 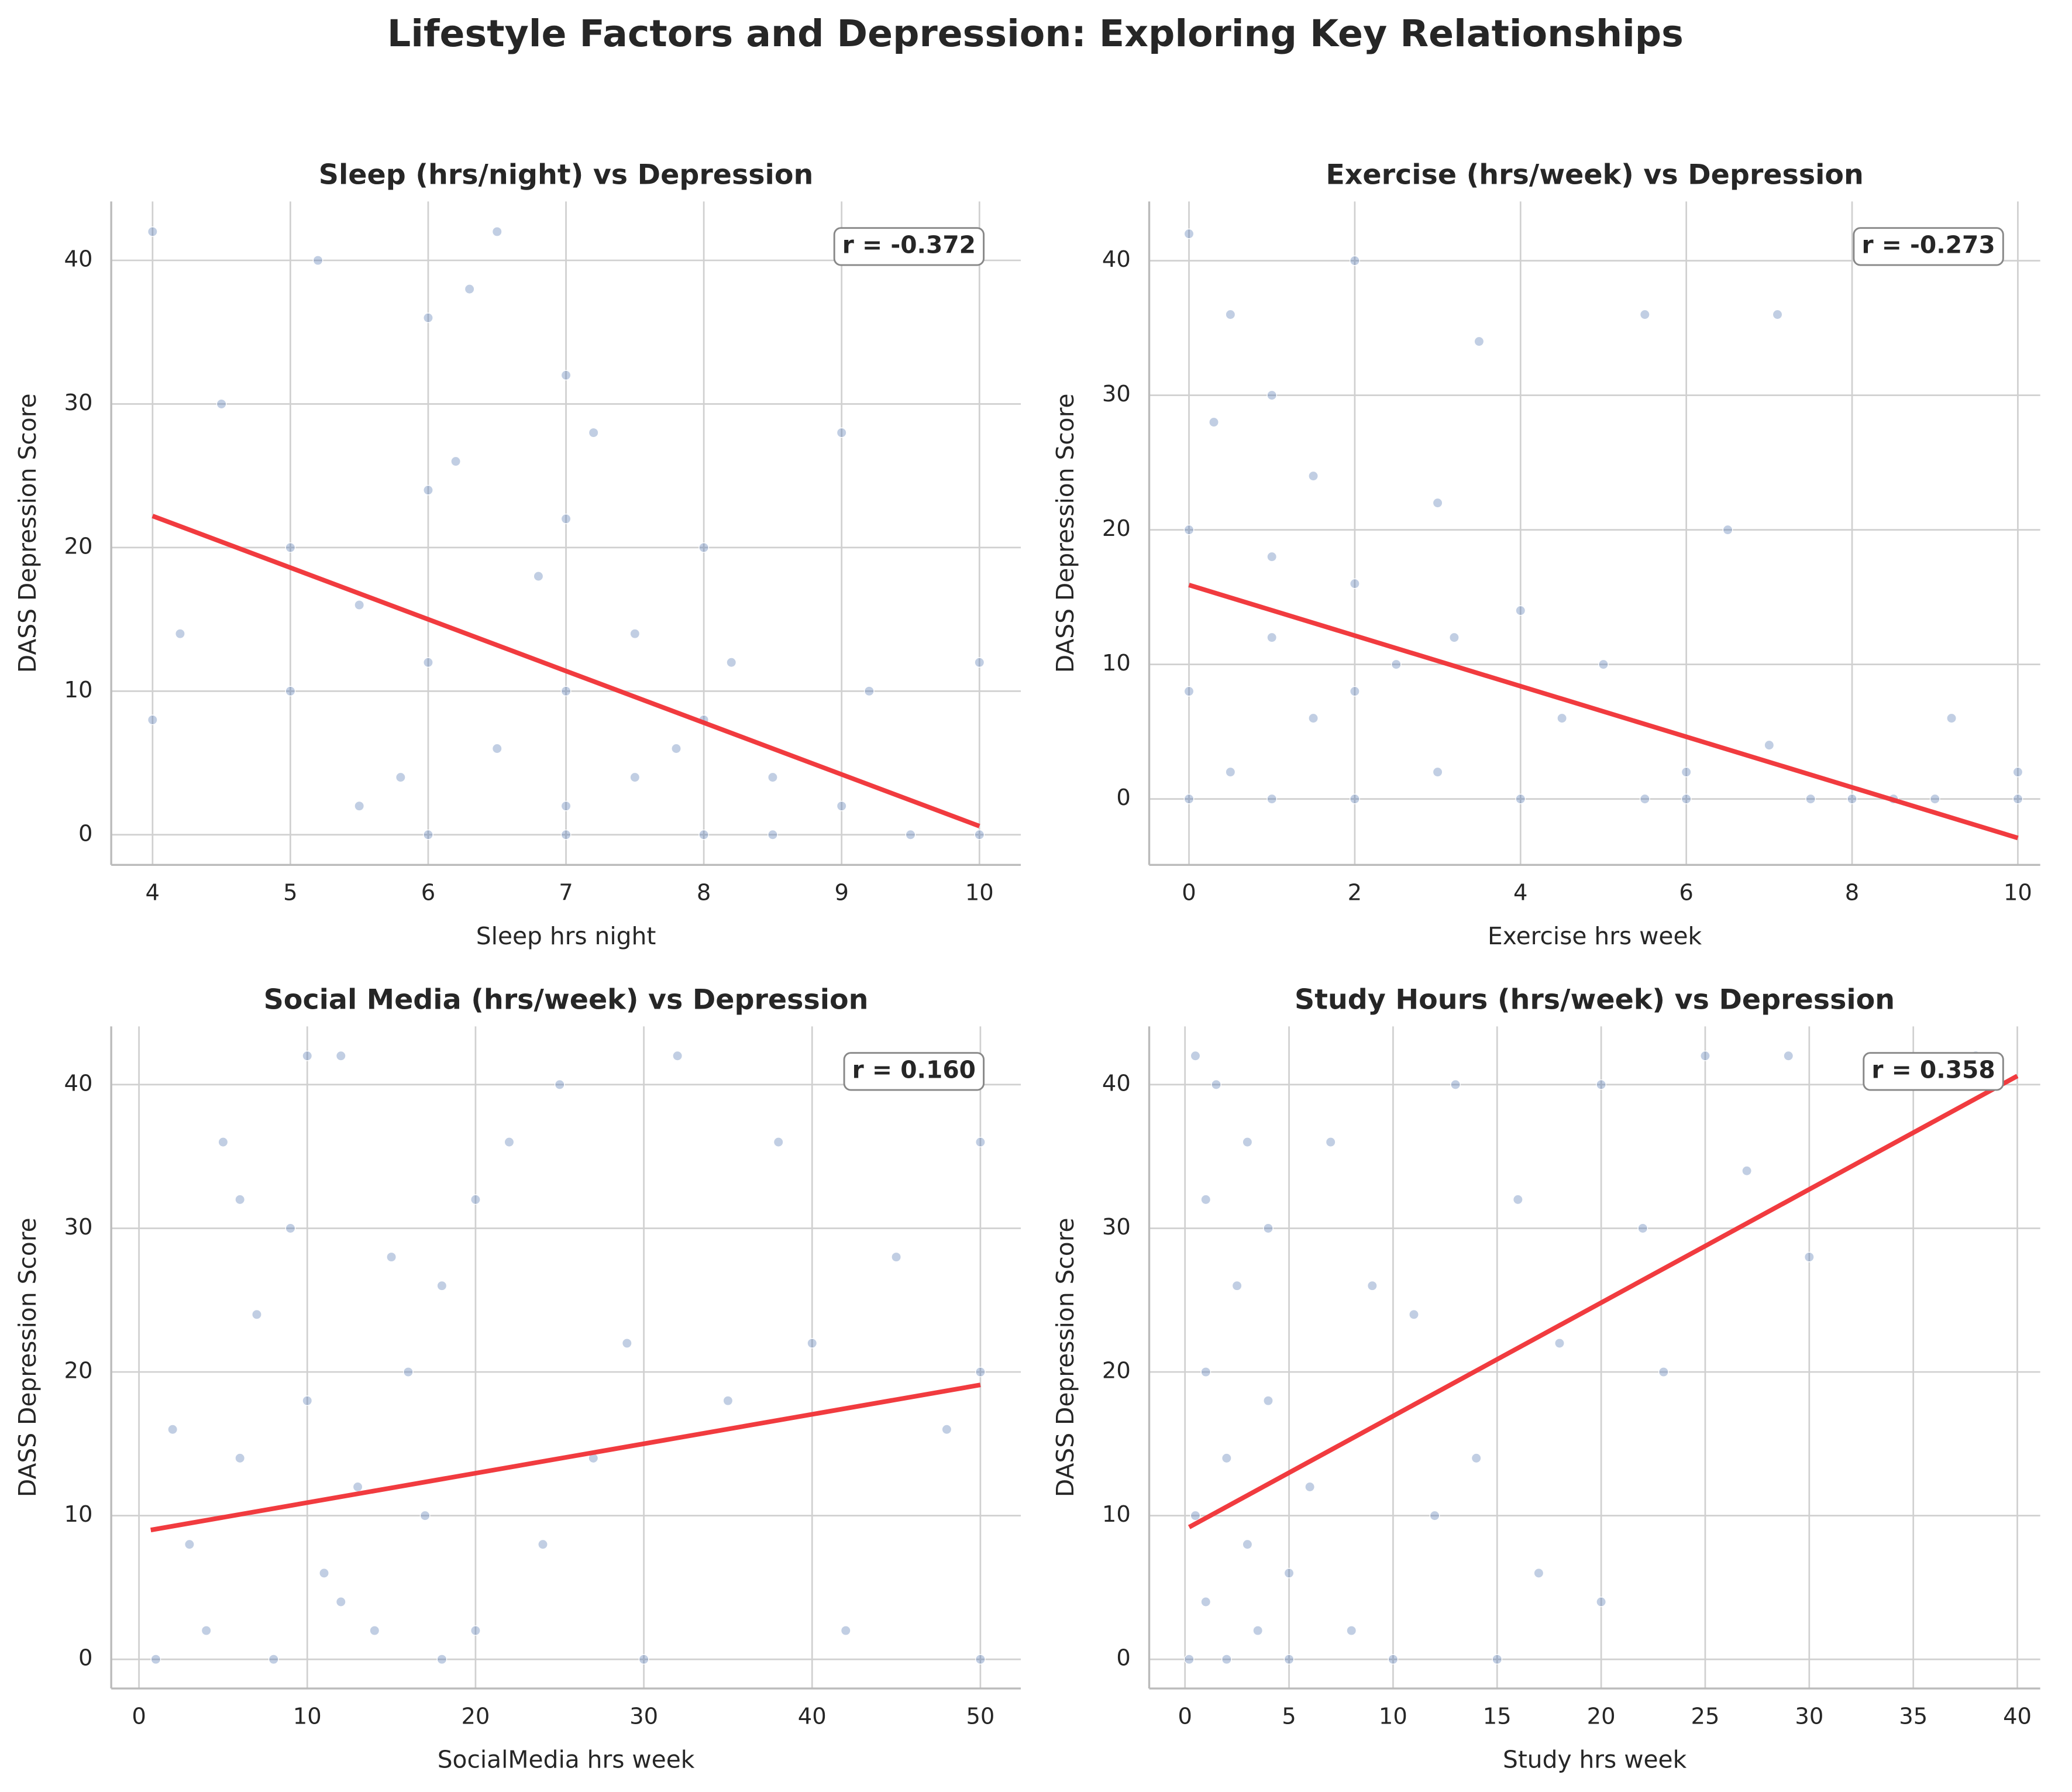 I want to click on x-axis-label: Study hrs week, so click(x=1595, y=1760).